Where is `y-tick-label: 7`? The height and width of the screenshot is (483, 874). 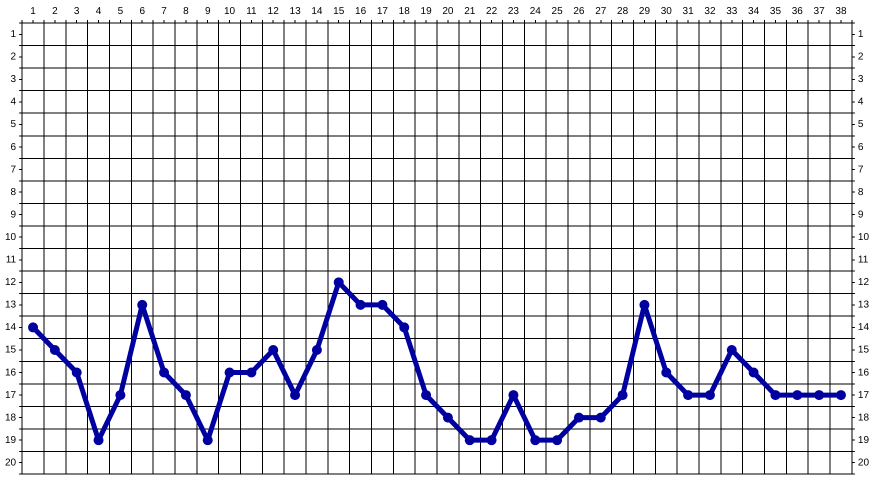
y-tick-label: 7 is located at coordinates (13, 170).